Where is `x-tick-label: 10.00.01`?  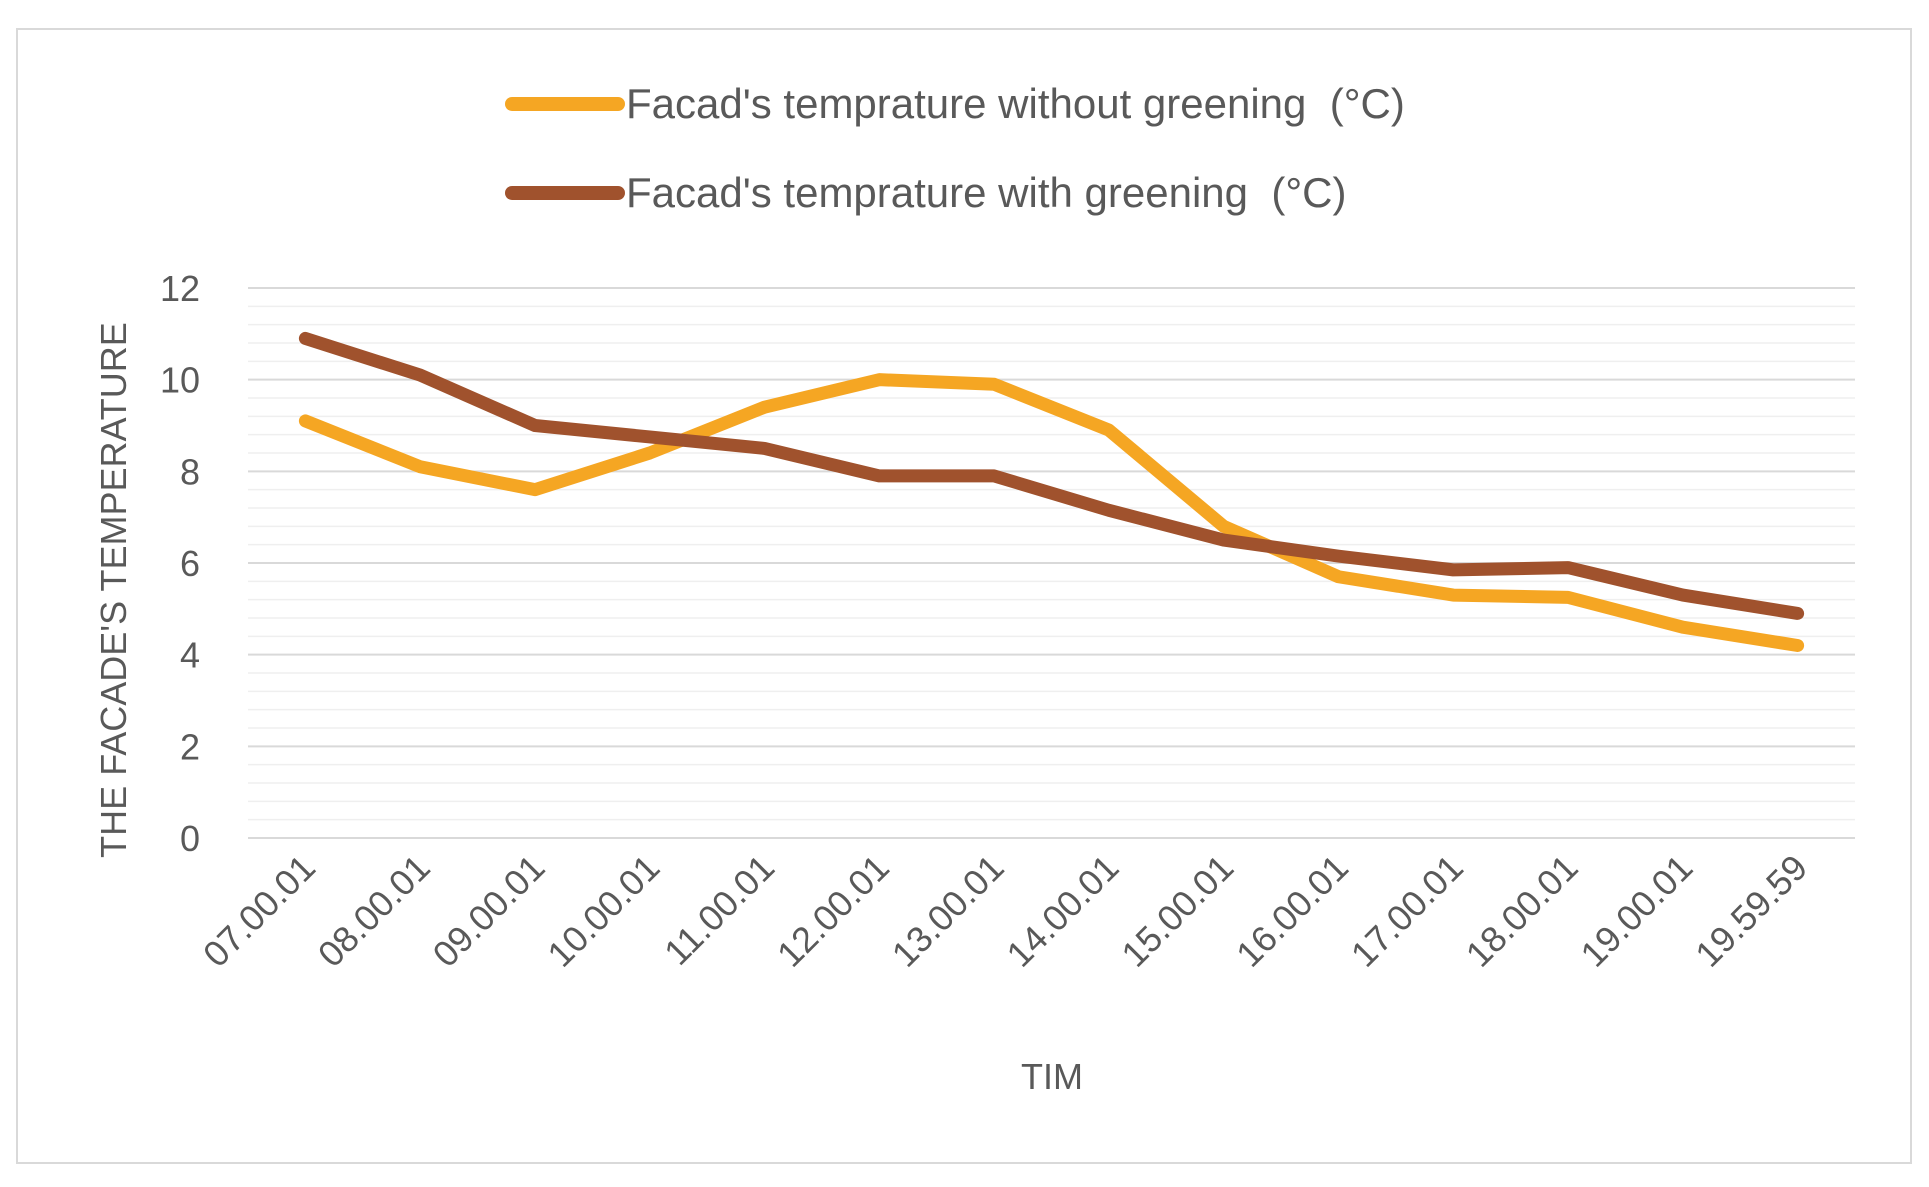
x-tick-label: 10.00.01 is located at coordinates (603, 911).